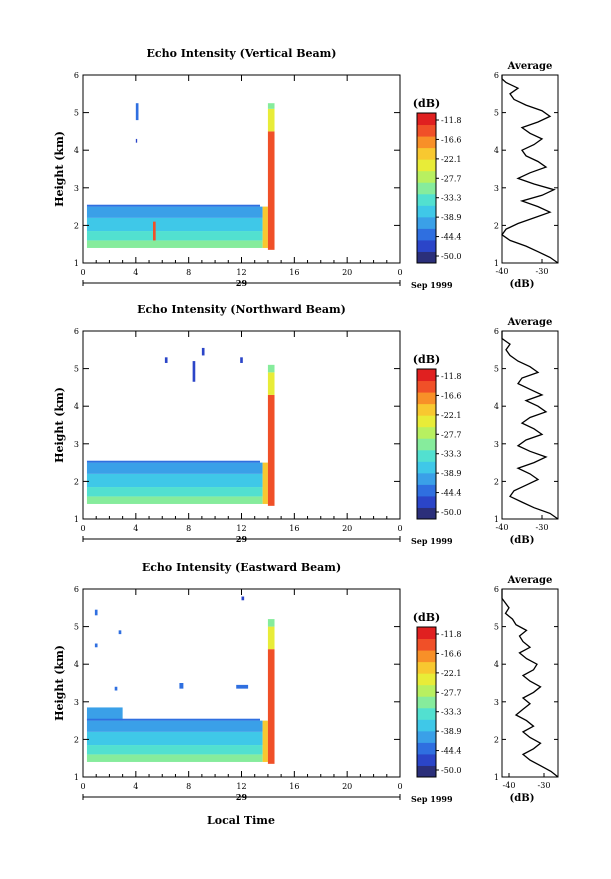  I want to click on chart-title: Echo Intensity (Eastward Beam), so click(241, 567).